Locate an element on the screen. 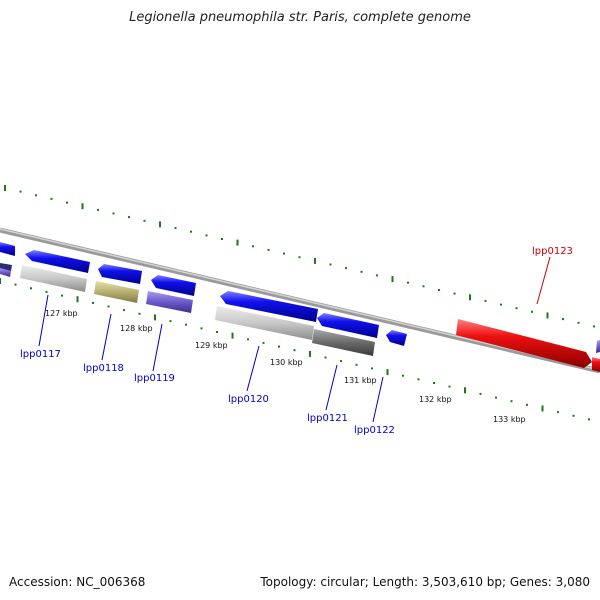  gene-arrow-partial-right is located at coordinates (596, 364).